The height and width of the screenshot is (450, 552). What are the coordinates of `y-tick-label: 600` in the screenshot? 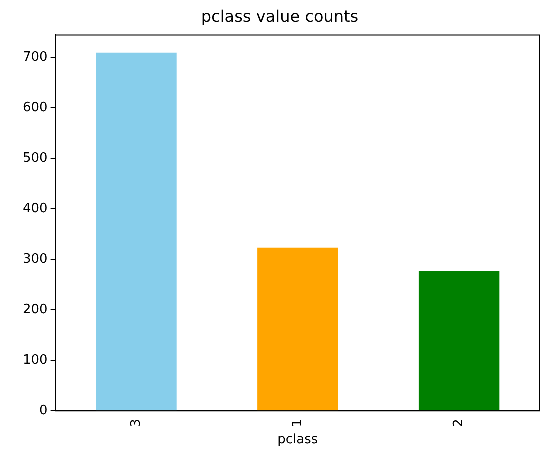 It's located at (35, 108).